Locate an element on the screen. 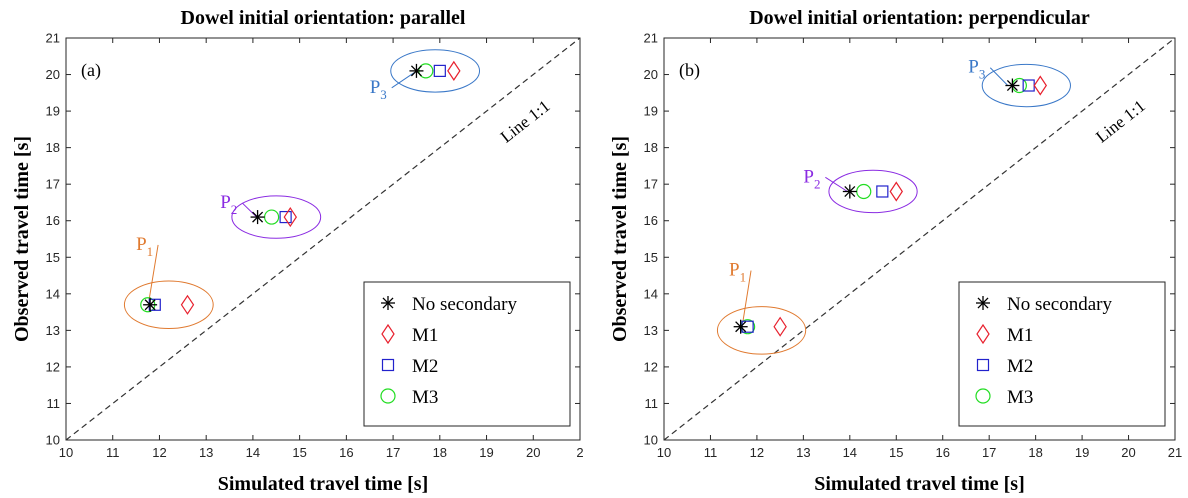 The width and height of the screenshot is (1188, 498). x-tick-label: 14 is located at coordinates (850, 452).